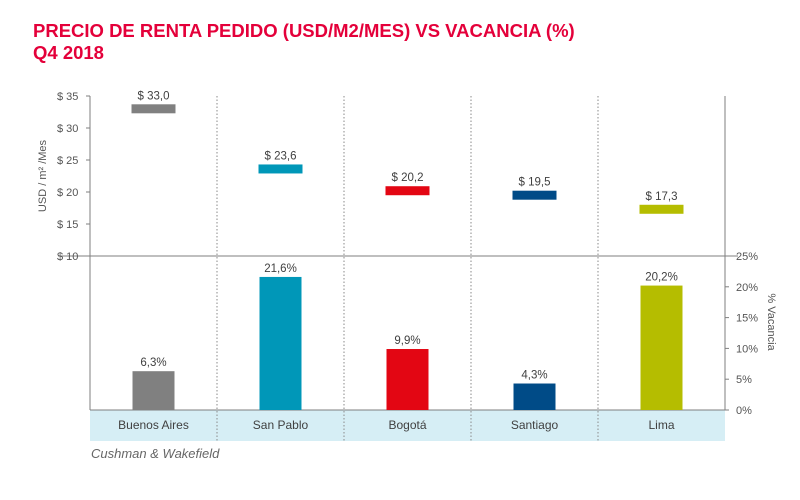 This screenshot has width=800, height=500. Describe the element at coordinates (661, 425) in the screenshot. I see `category-label: Lima` at that location.